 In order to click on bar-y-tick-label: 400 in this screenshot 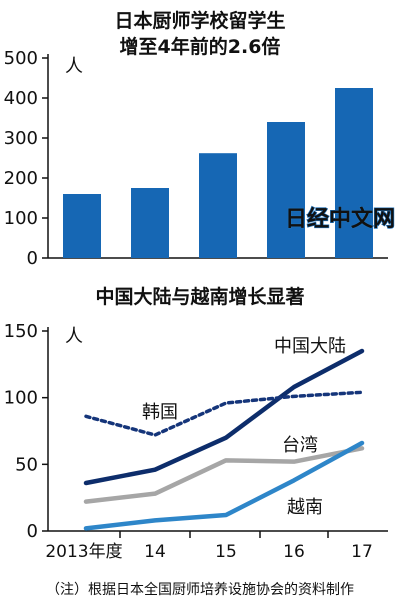, I will do `click(21, 98)`.